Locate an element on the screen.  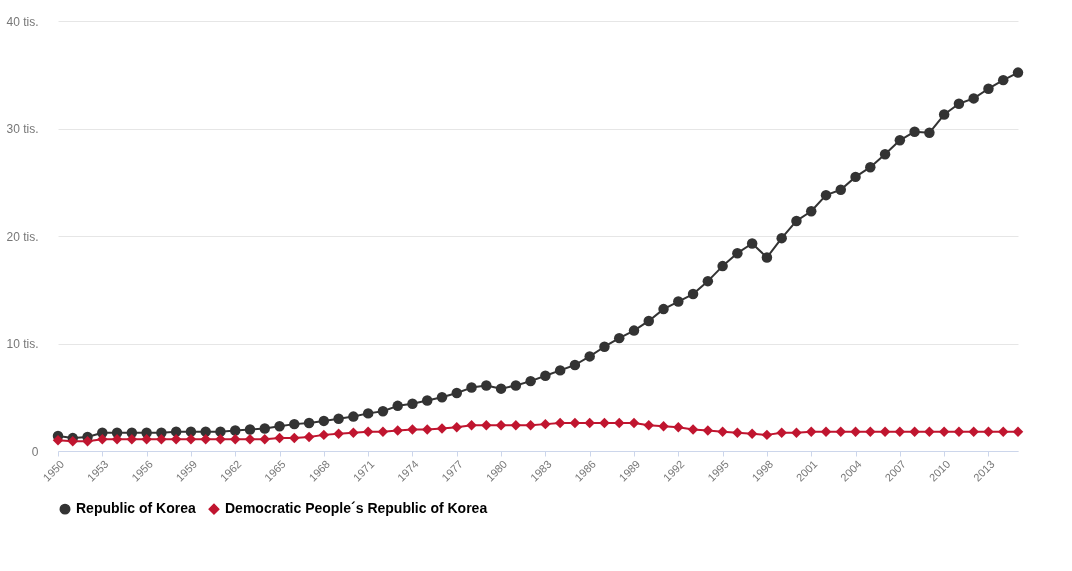
y-tick-label: 10 tis. is located at coordinates (22, 344).